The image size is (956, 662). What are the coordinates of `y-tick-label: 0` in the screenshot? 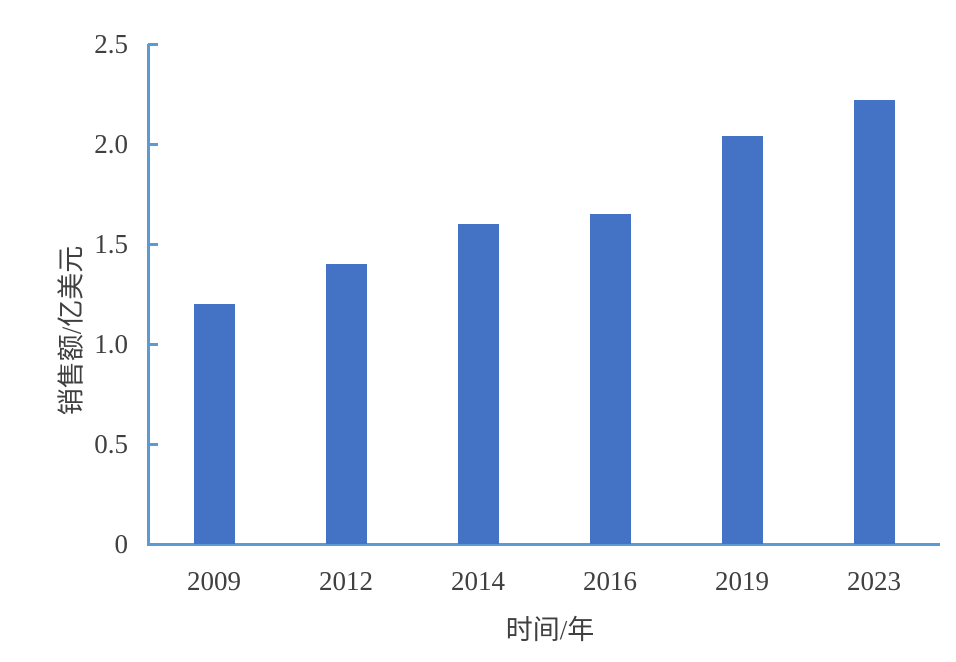 It's located at (121, 544).